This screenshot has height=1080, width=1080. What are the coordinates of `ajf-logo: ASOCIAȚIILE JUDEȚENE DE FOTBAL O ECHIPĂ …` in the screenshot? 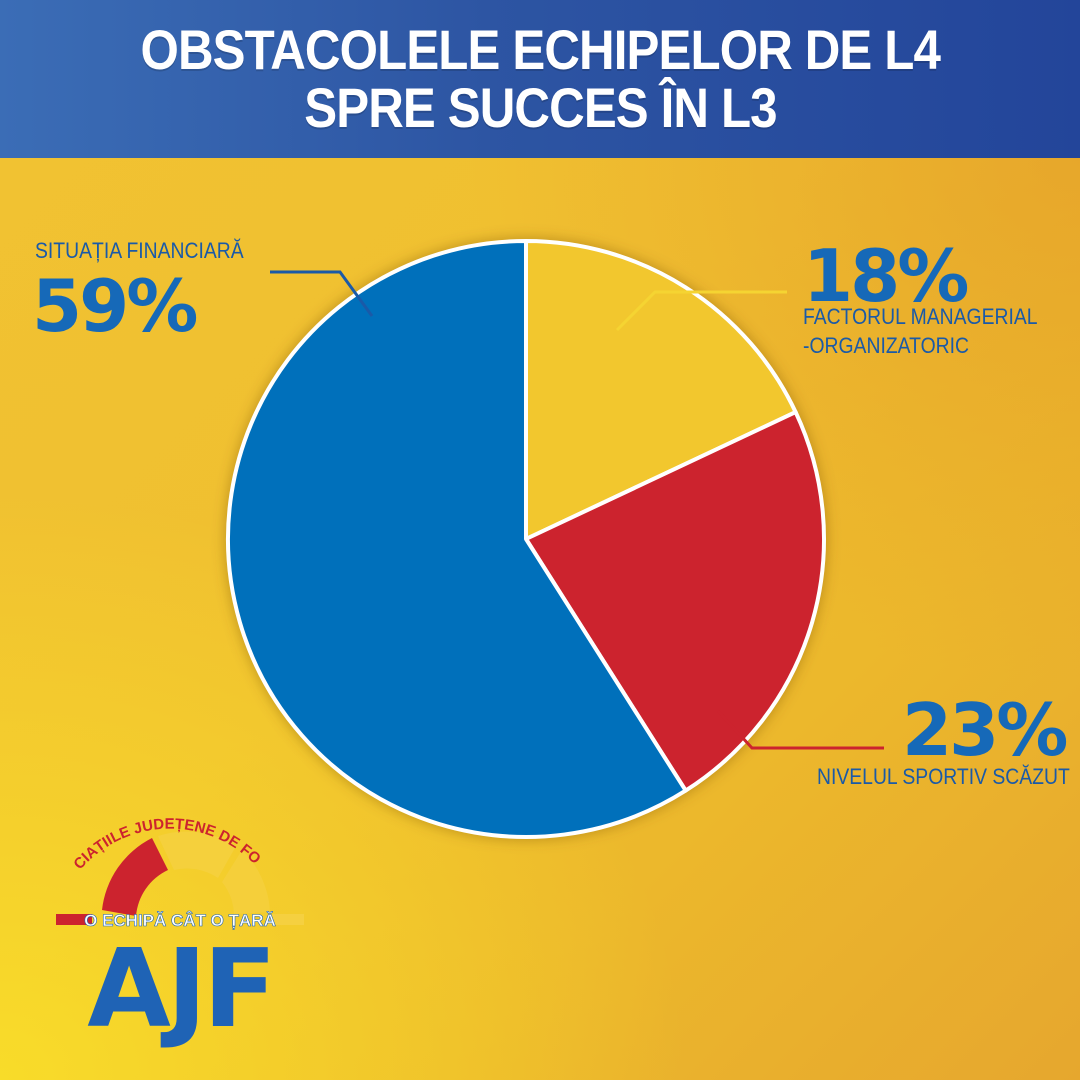 It's located at (172, 921).